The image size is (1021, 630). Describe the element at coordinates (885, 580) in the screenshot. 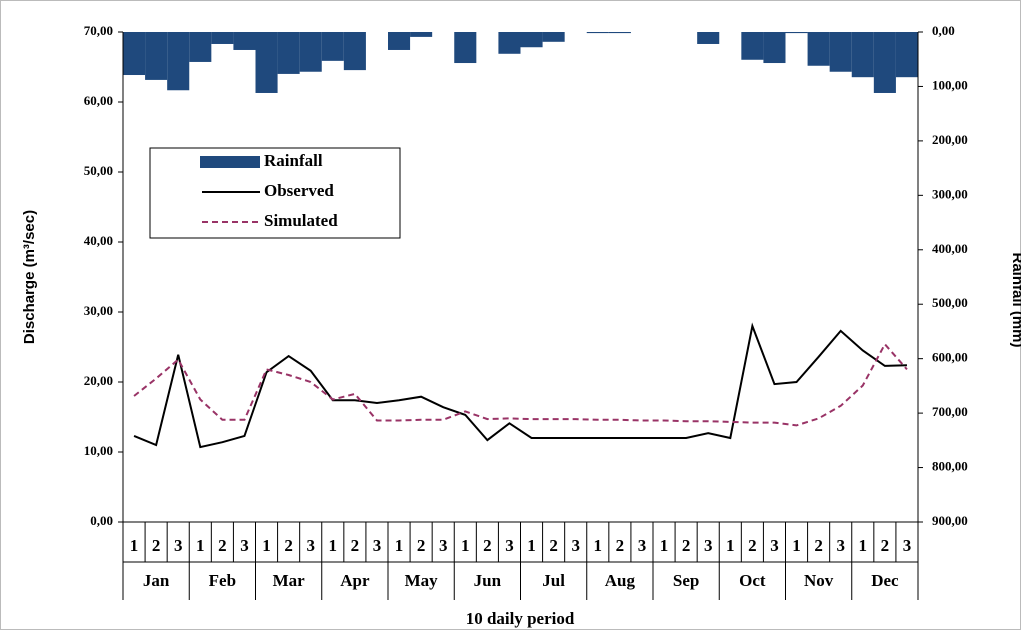

I see `group-label: Dec` at that location.